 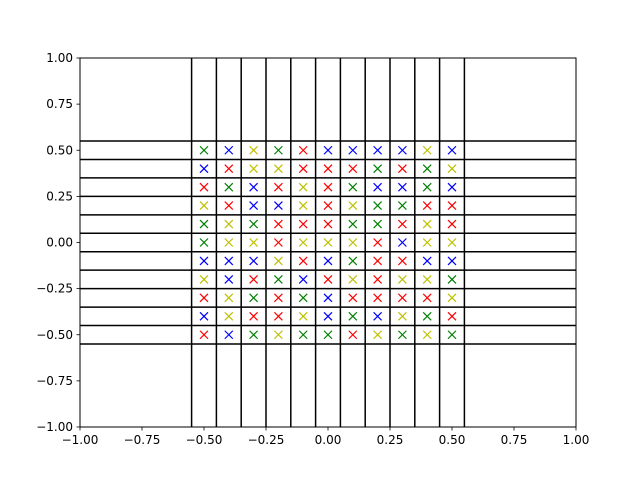 I want to click on x-tick-label: −0.75, so click(x=142, y=440).